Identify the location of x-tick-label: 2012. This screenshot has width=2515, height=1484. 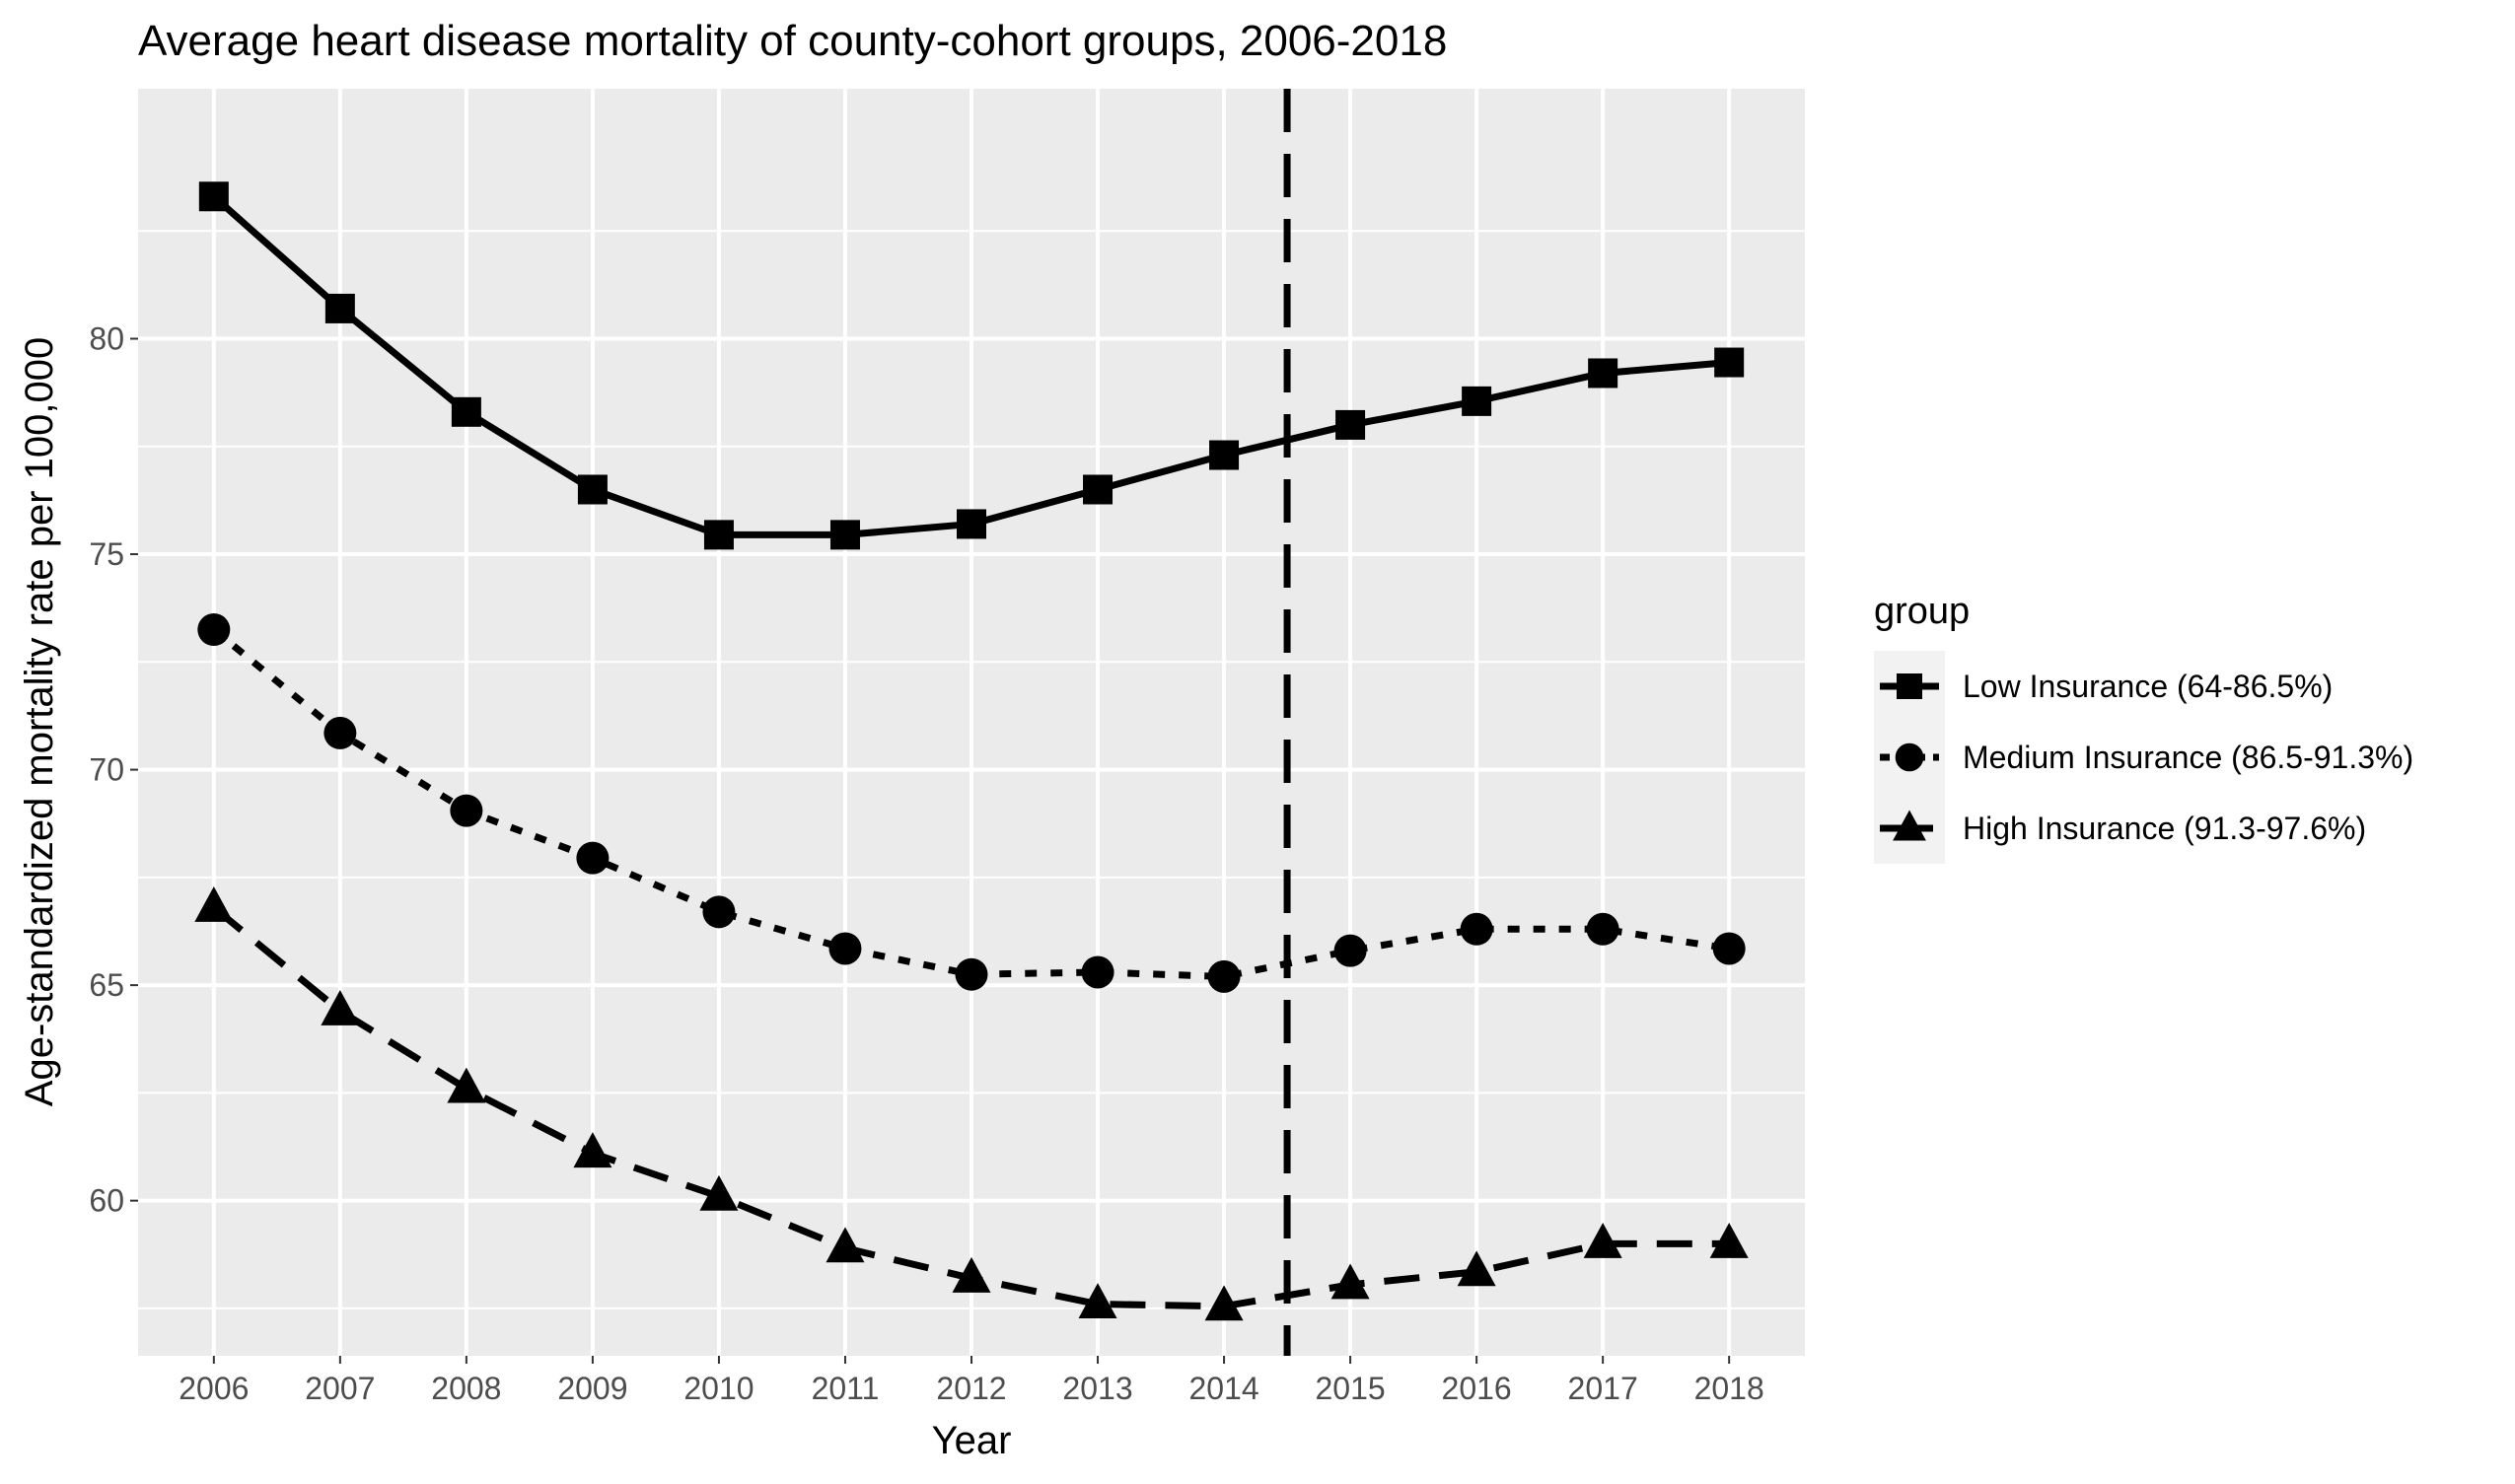
(971, 1388).